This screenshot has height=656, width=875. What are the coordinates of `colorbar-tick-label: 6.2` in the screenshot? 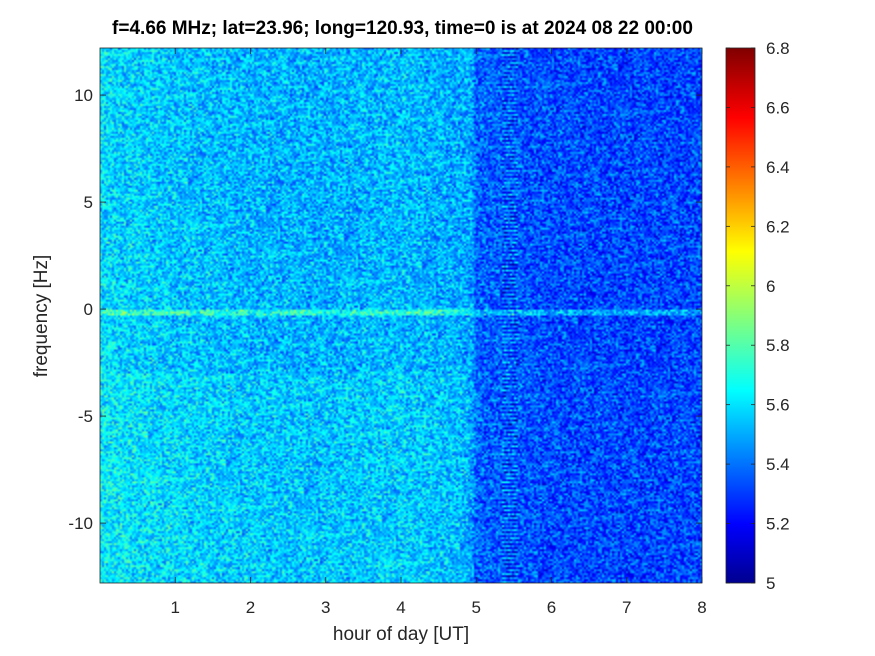 It's located at (778, 226).